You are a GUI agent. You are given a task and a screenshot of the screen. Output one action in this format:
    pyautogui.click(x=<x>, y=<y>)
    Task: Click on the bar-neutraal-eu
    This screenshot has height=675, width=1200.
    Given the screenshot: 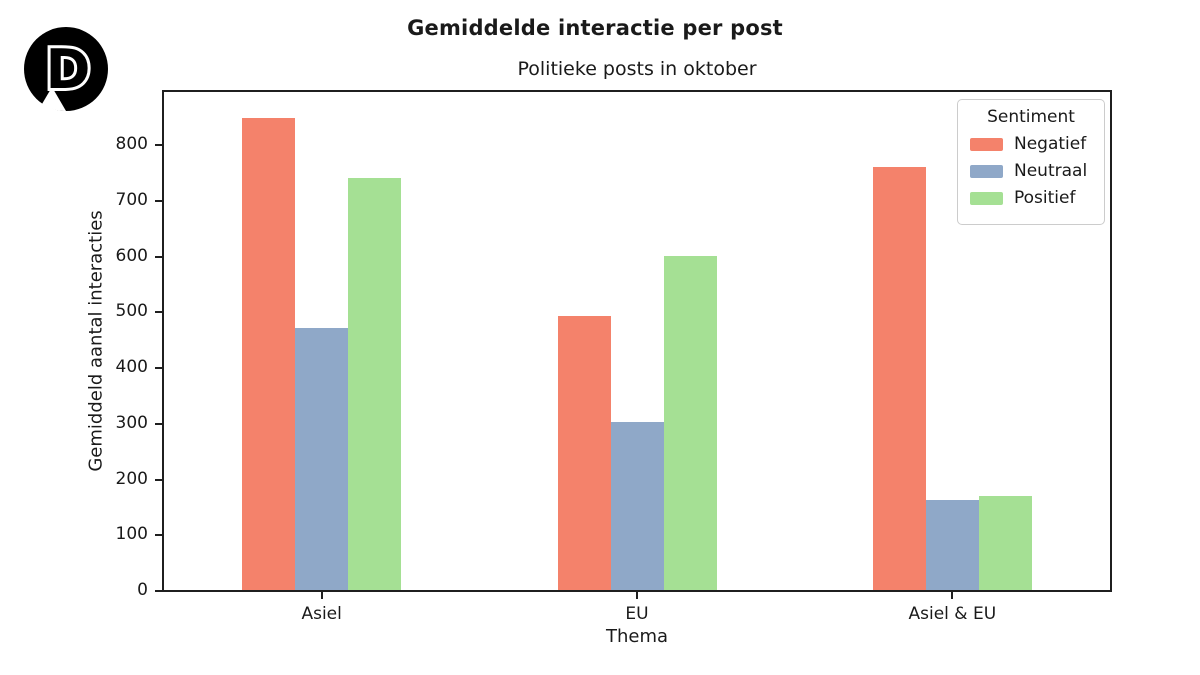 What is the action you would take?
    pyautogui.click(x=637, y=505)
    